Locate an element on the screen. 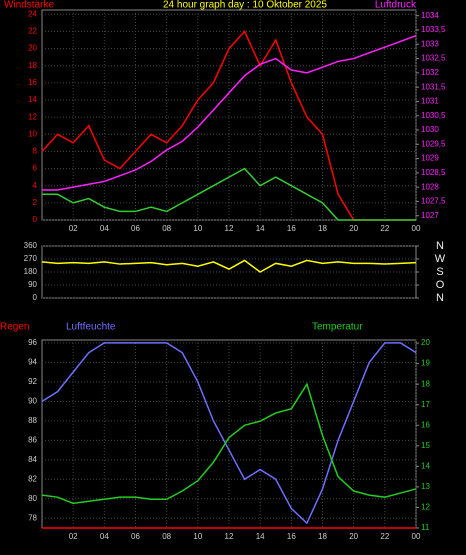 This screenshot has height=555, width=466. y-tick-label: 12 is located at coordinates (32, 116).